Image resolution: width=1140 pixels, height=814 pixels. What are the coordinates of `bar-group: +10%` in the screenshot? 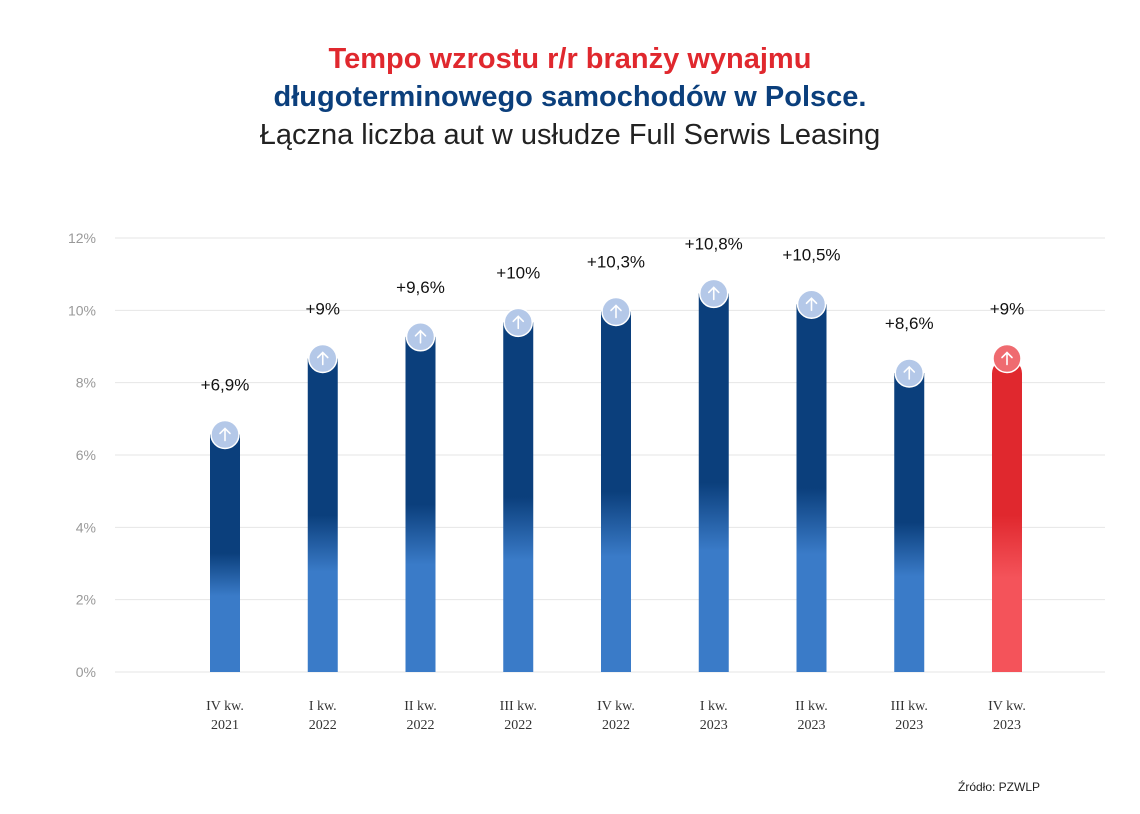 It's located at (518, 467).